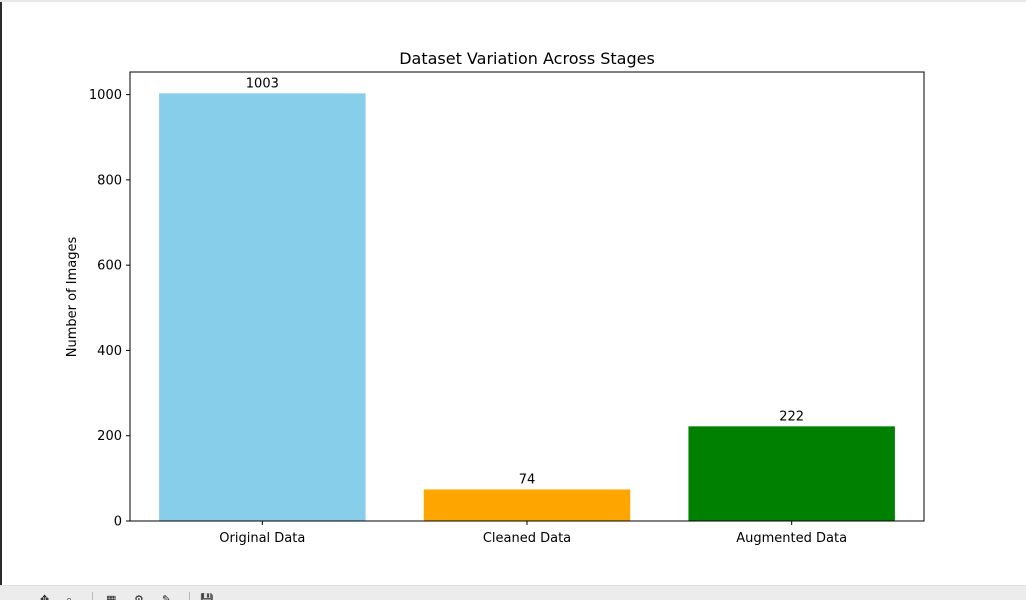  What do you see at coordinates (791, 538) in the screenshot?
I see `x-tick-label: Augmented Data` at bounding box center [791, 538].